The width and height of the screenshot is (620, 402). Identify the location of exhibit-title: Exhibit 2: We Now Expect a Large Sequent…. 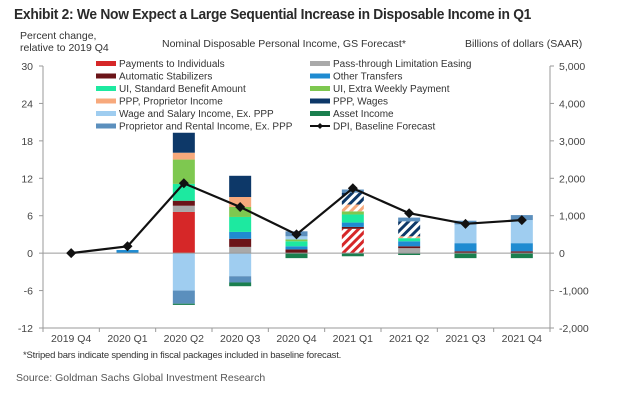
(273, 14).